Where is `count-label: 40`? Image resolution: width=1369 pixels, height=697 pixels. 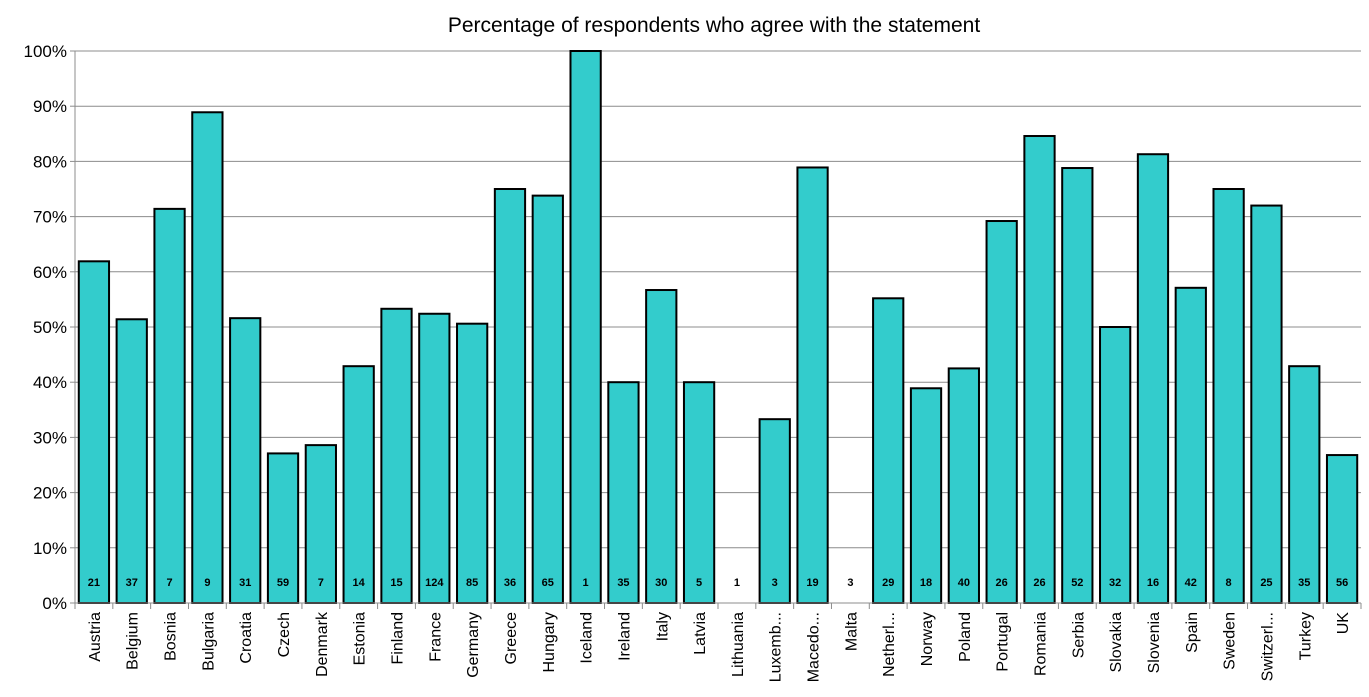
count-label: 40 is located at coordinates (964, 583).